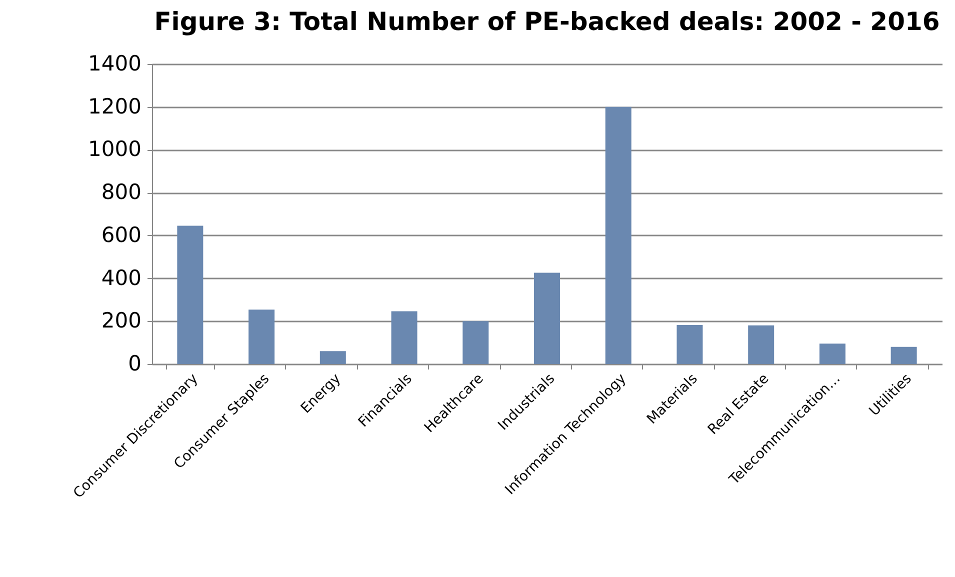 The height and width of the screenshot is (577, 955). What do you see at coordinates (121, 192) in the screenshot?
I see `y-tick-label: 800` at bounding box center [121, 192].